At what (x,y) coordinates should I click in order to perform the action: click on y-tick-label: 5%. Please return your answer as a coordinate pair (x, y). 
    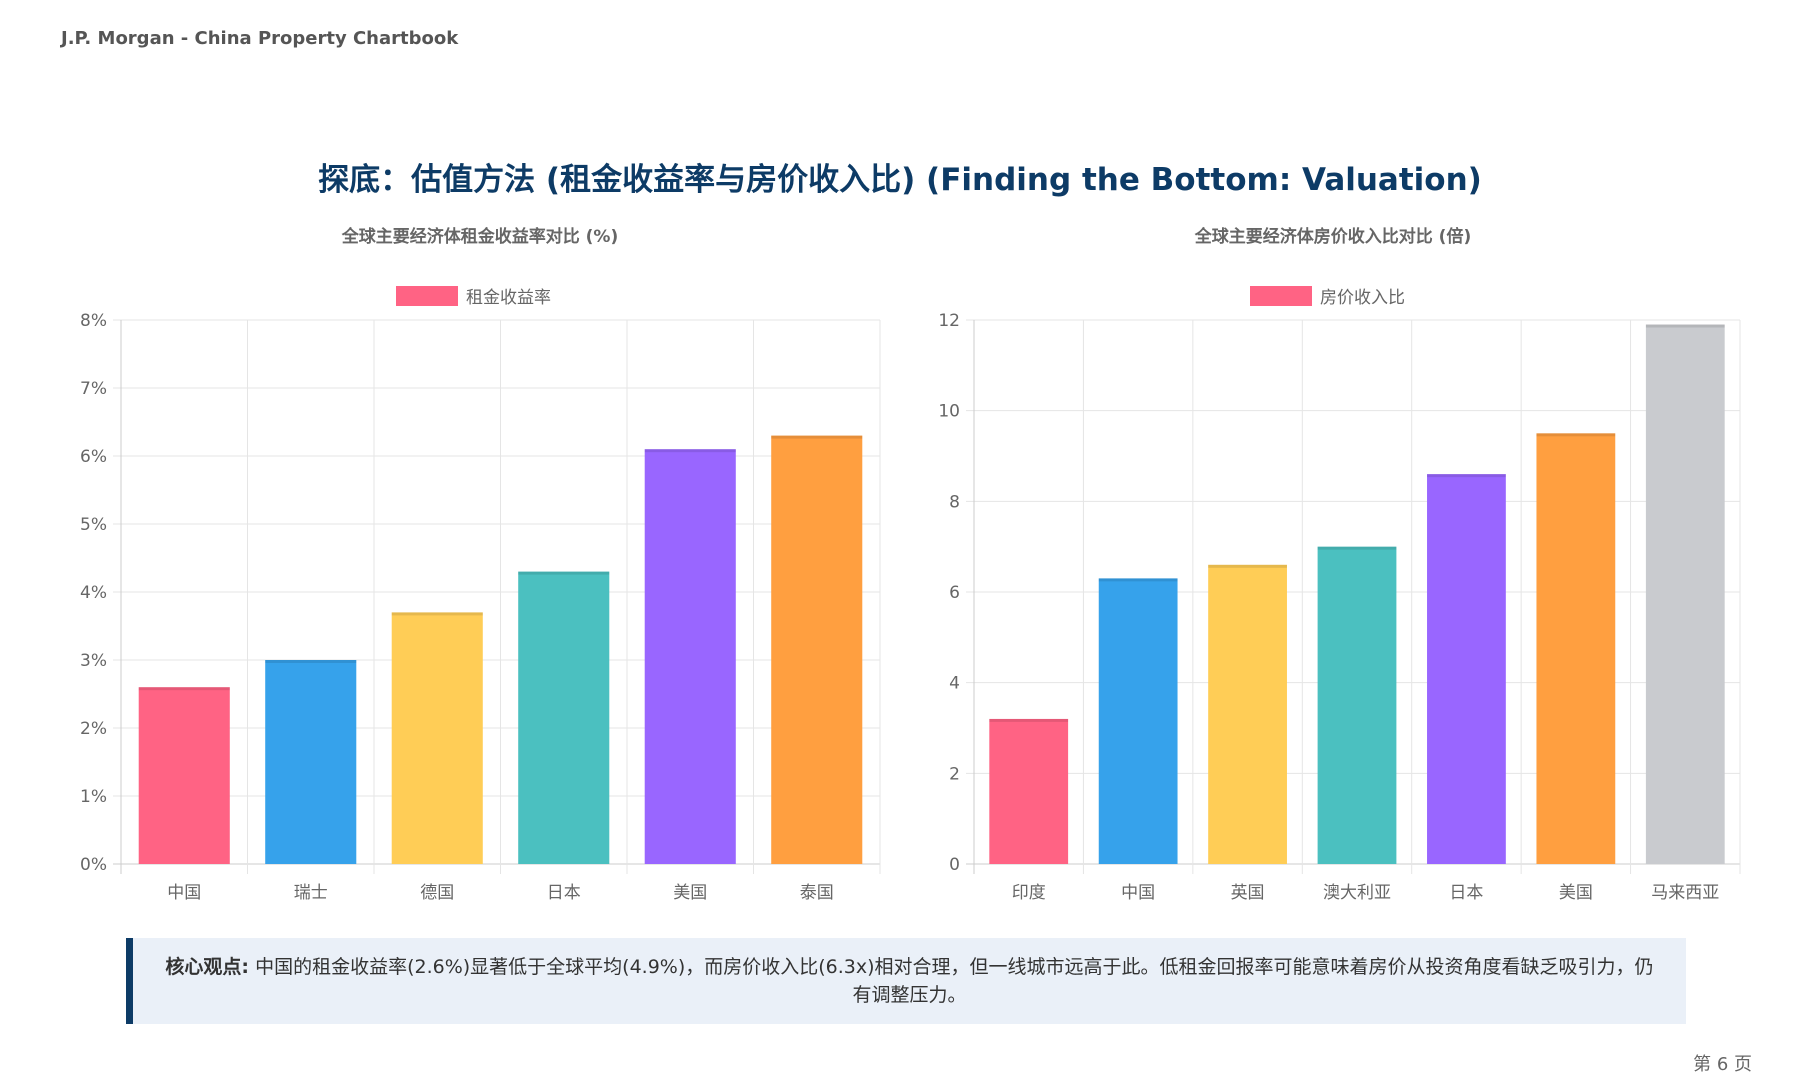
    Looking at the image, I should click on (93, 525).